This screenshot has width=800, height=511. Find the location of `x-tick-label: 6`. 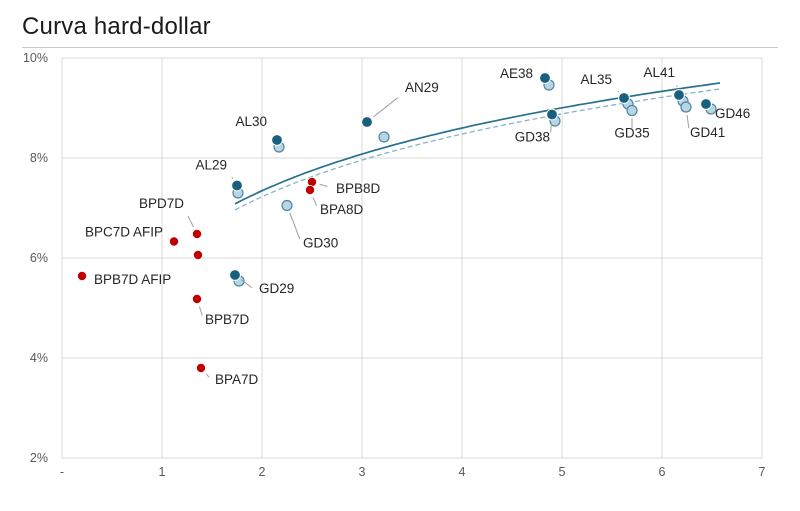

x-tick-label: 6 is located at coordinates (662, 472).